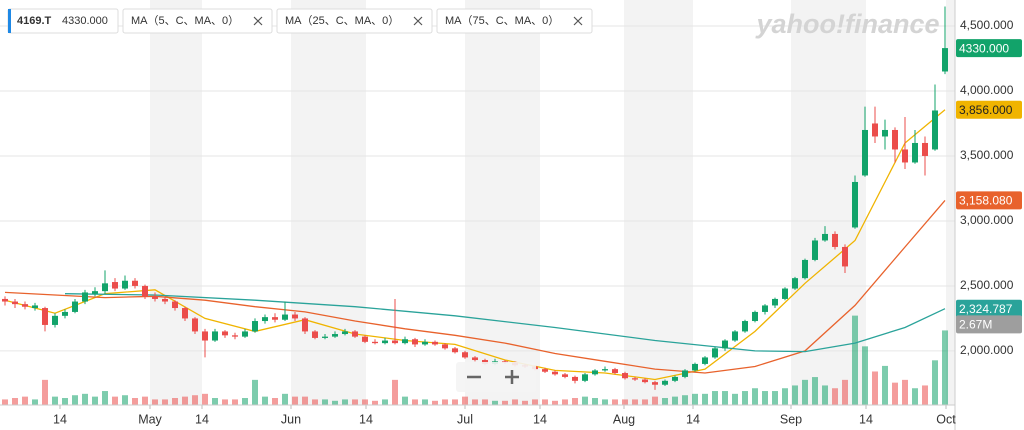  Describe the element at coordinates (63, 21) in the screenshot. I see `symbol-chip: 4169.T 4330.000` at that location.